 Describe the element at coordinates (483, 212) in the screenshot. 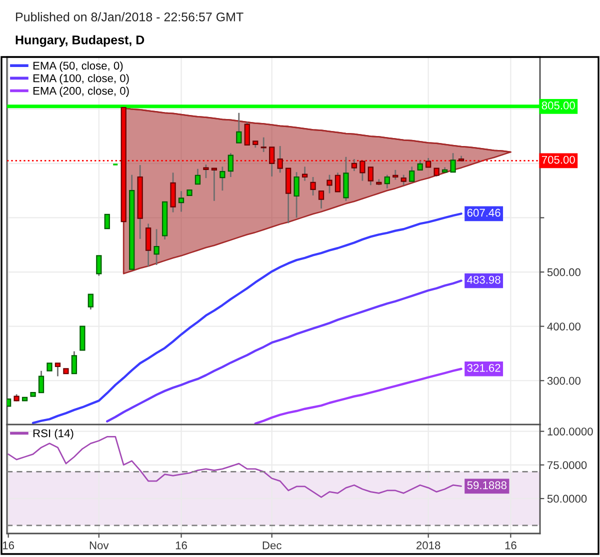

I see `data-label: 607.46` at that location.